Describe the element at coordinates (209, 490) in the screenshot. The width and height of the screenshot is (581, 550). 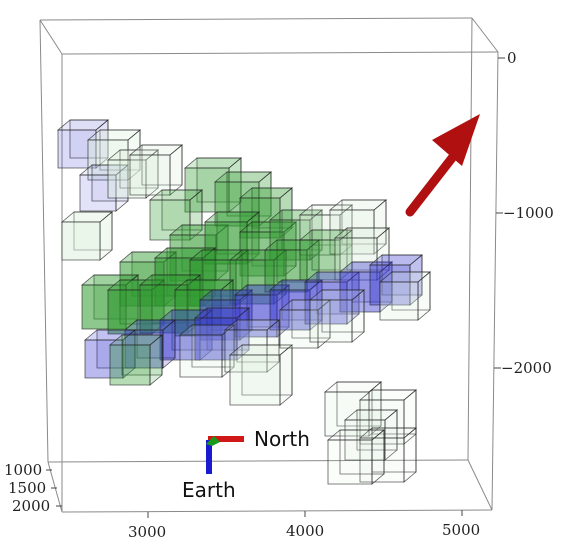
I see `earth-label: Earth` at that location.